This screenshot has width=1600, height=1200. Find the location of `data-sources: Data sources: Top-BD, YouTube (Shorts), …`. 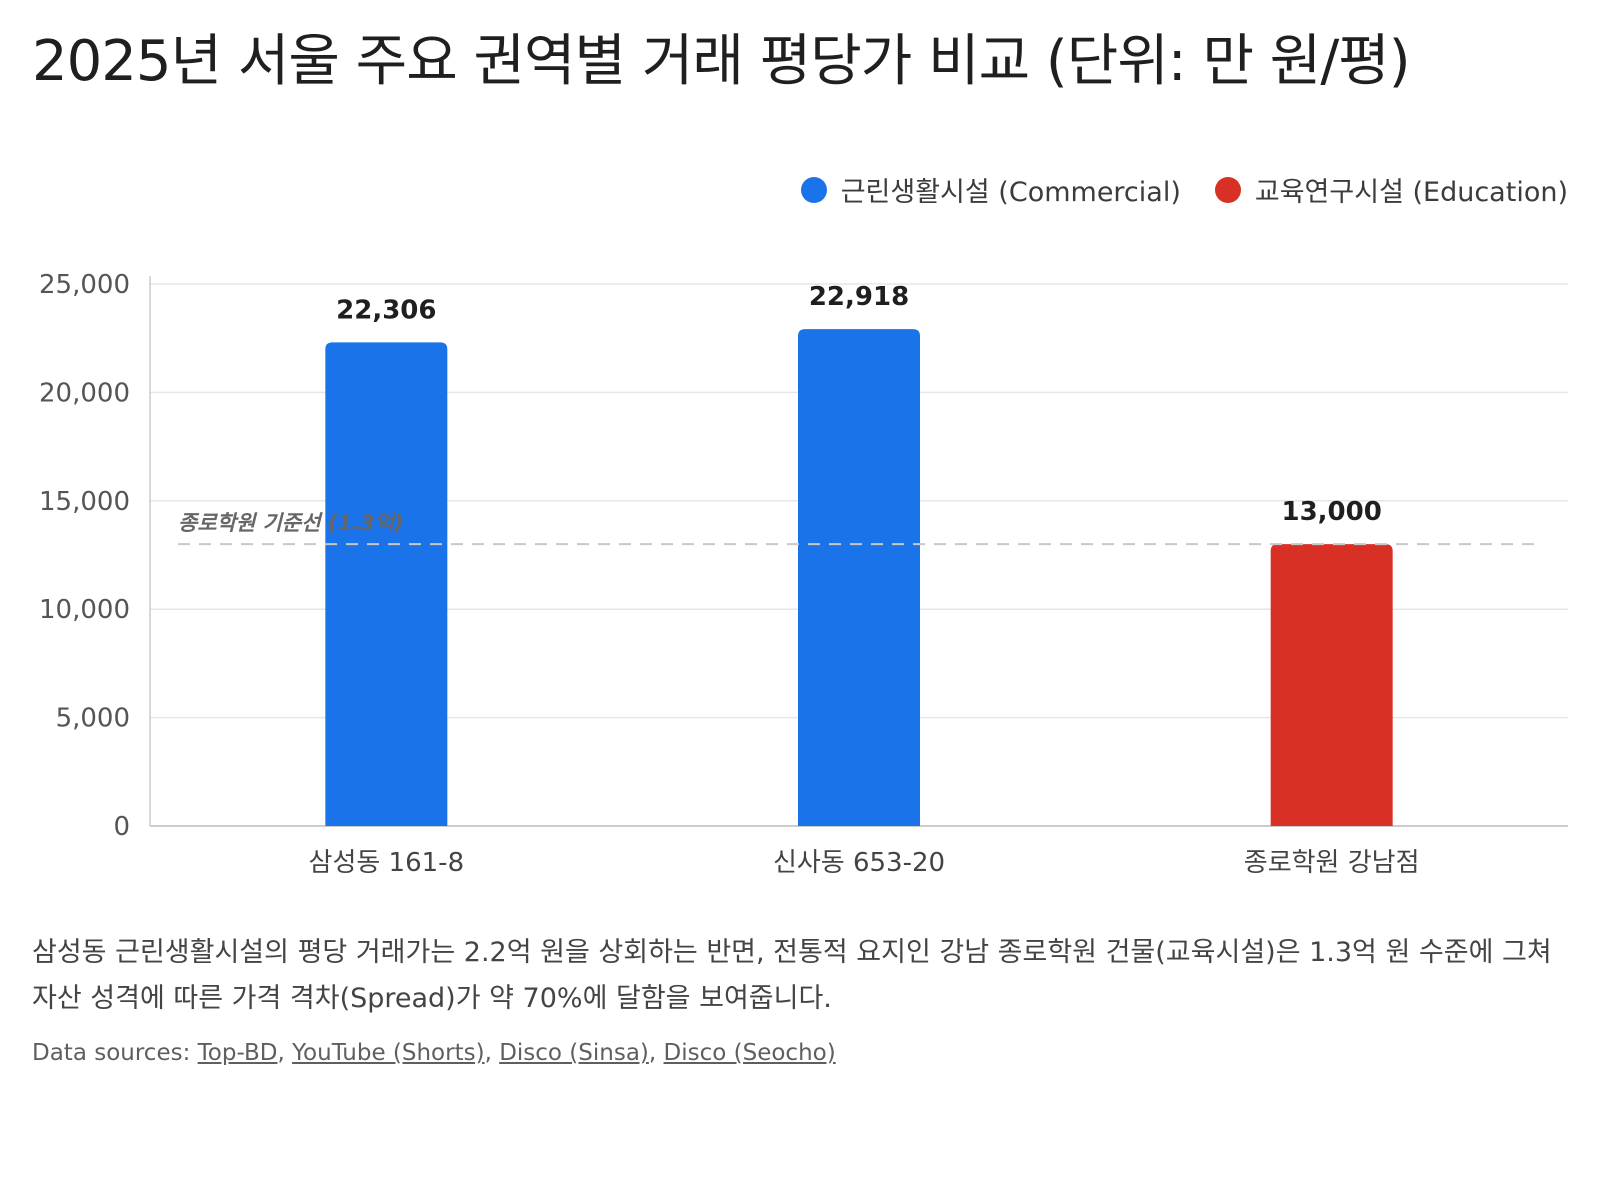

data-sources: Data sources: Top-BD, YouTube (Shorts), … is located at coordinates (434, 1053).